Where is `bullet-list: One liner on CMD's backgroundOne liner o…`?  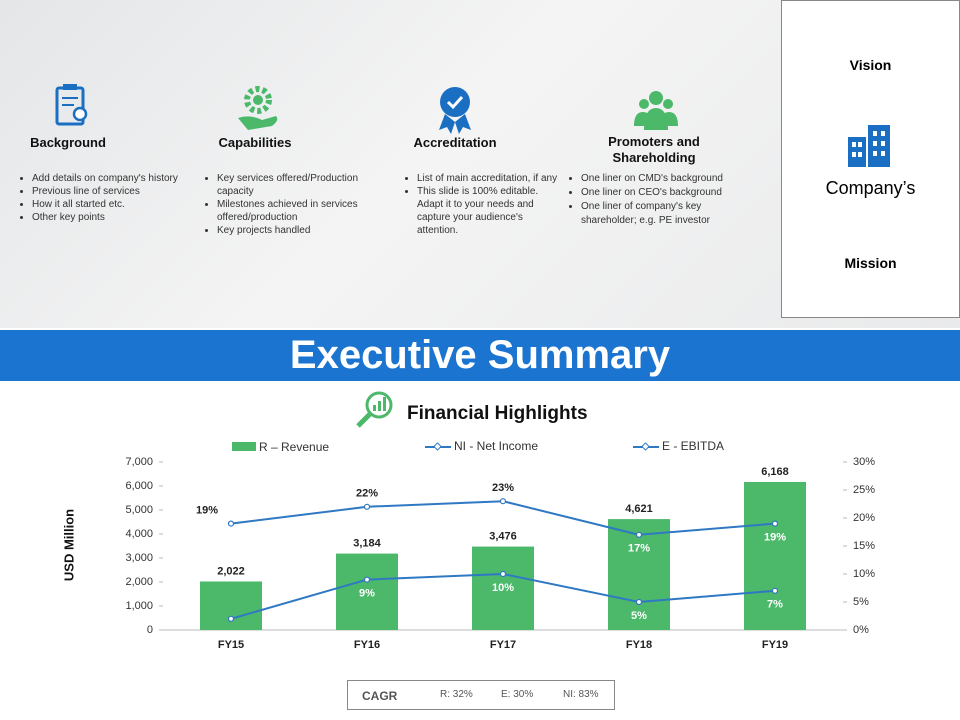 bullet-list: One liner on CMD's backgroundOne liner o… is located at coordinates (662, 200).